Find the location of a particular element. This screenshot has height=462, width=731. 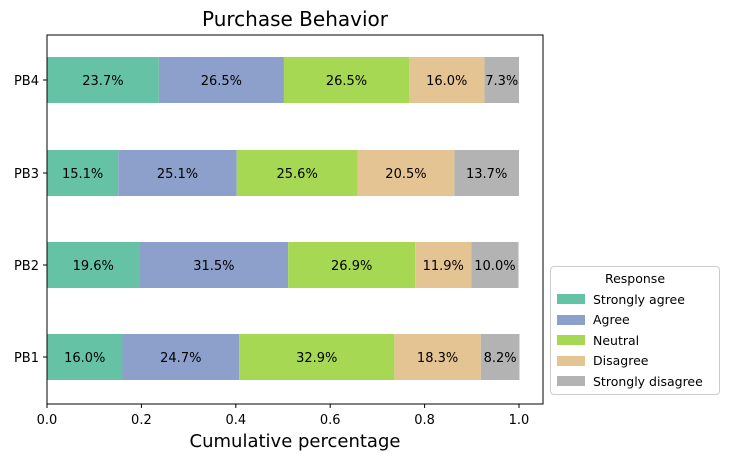

y-tick-label: PB1 is located at coordinates (26, 358).